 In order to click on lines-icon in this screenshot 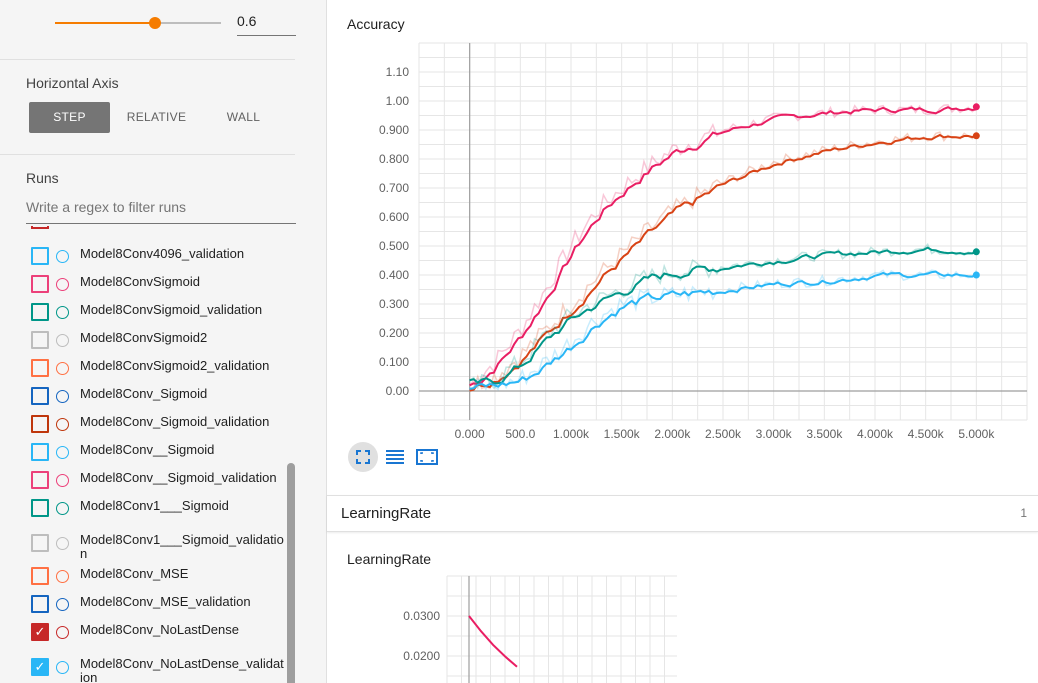, I will do `click(395, 457)`.